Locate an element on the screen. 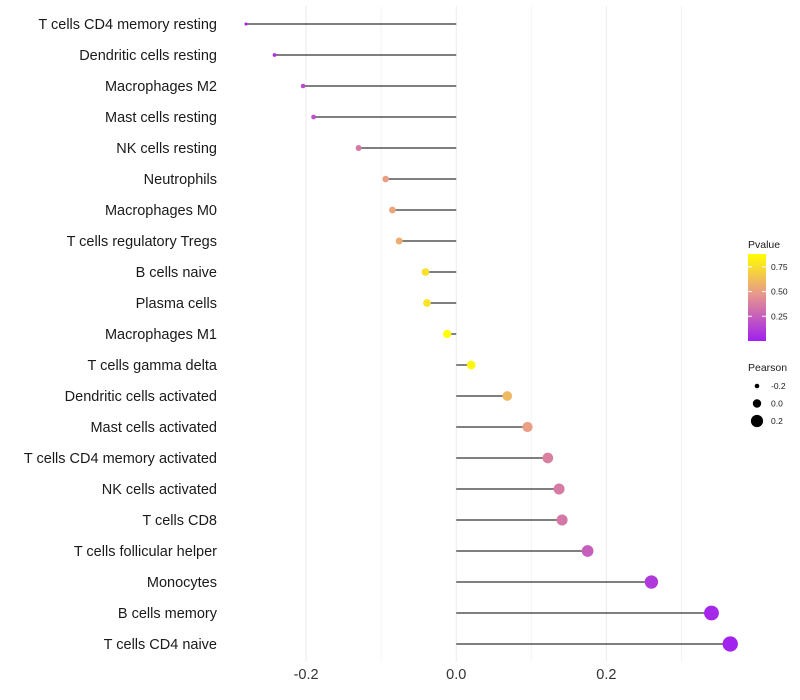 The height and width of the screenshot is (700, 800). x-tick-label: 0.2 is located at coordinates (606, 675).